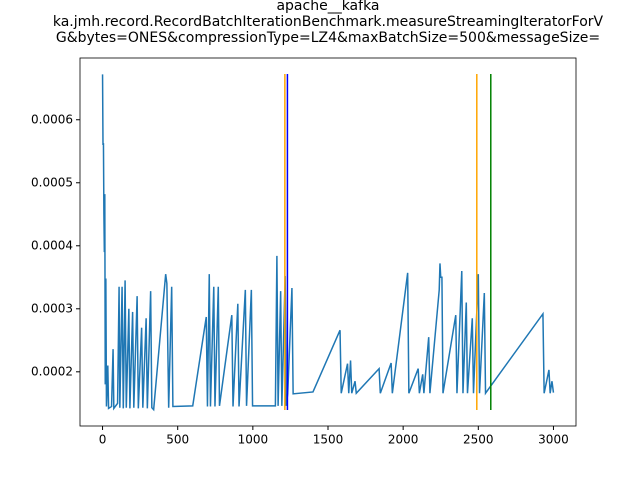  What do you see at coordinates (52, 119) in the screenshot?
I see `y-tick-label: 0.0006` at bounding box center [52, 119].